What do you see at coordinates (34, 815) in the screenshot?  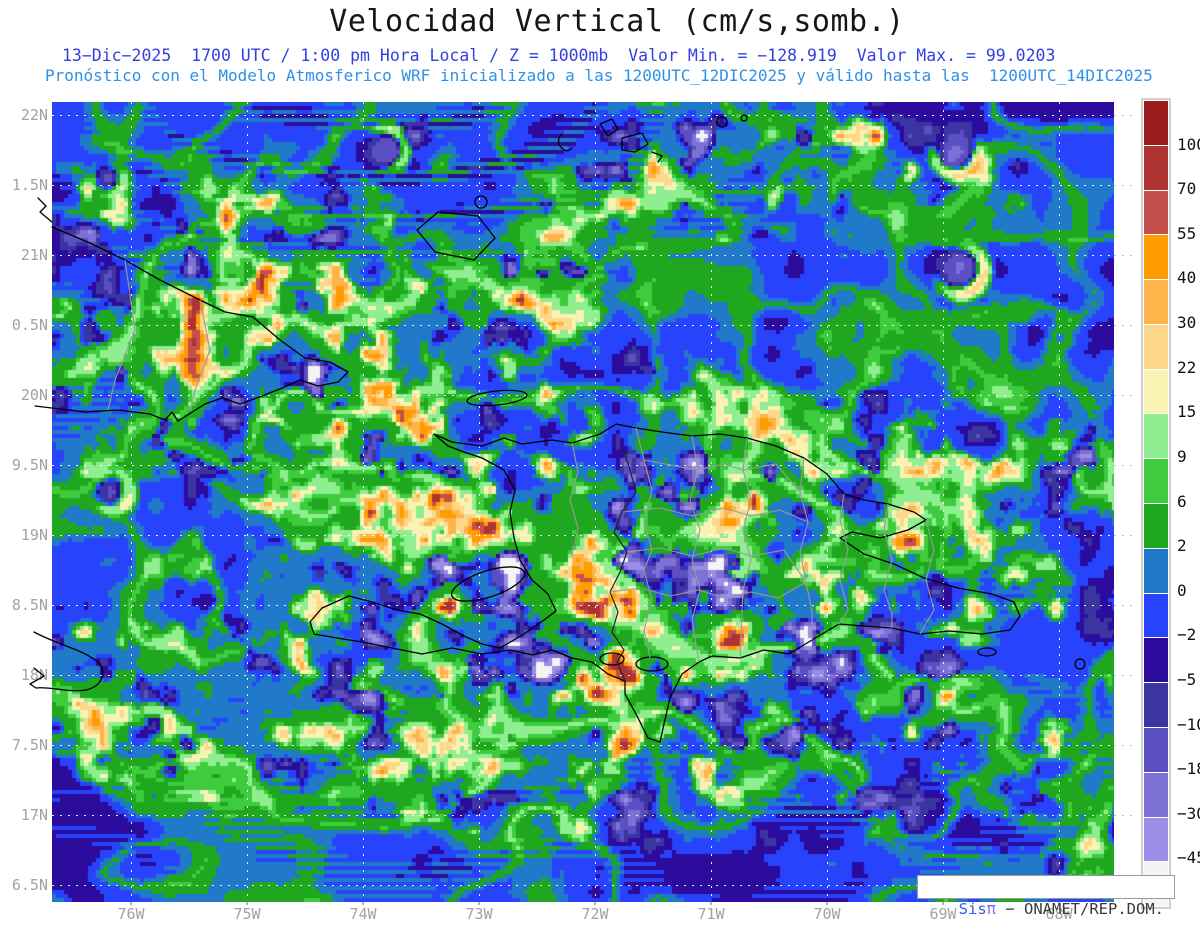 I see `lat-axis-label: 17N` at bounding box center [34, 815].